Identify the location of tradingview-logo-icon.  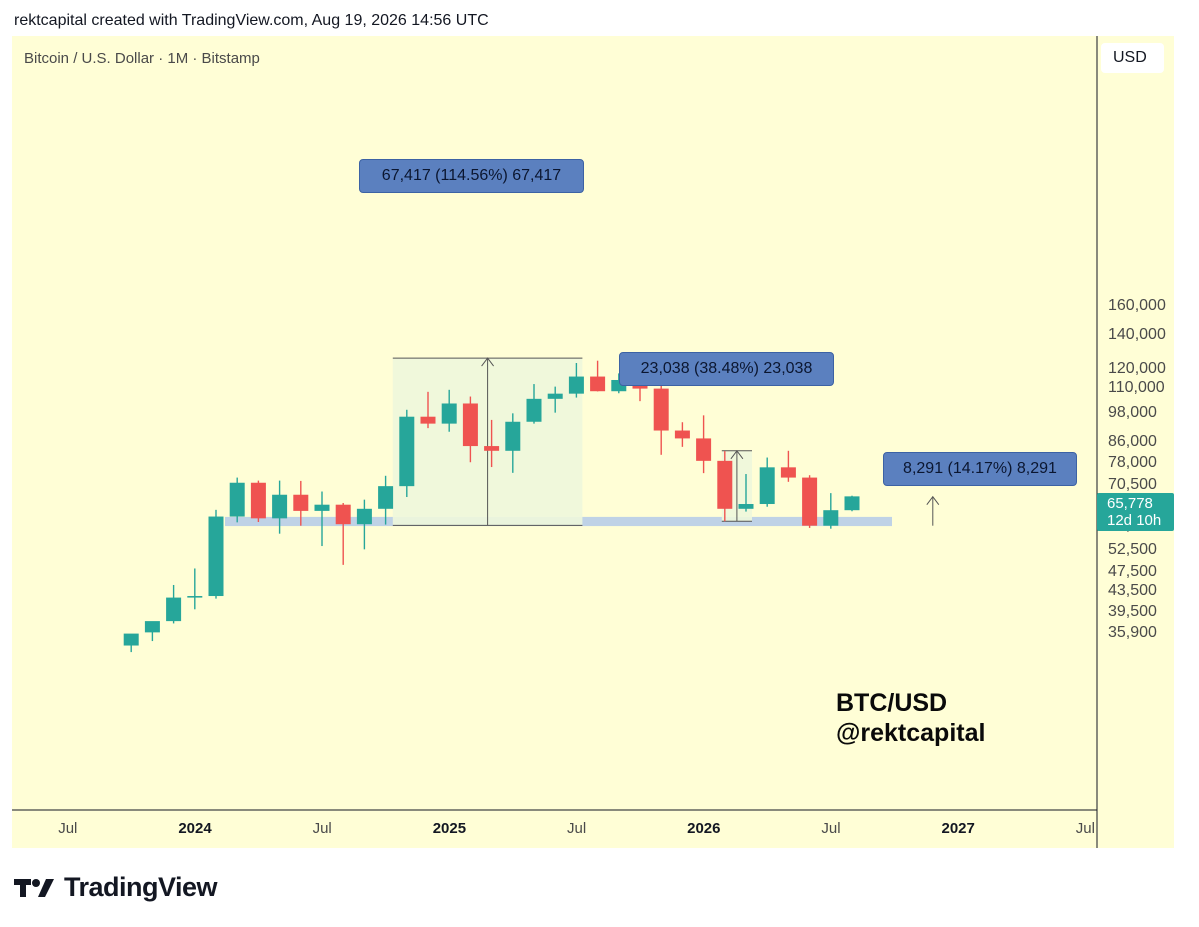
(34, 887).